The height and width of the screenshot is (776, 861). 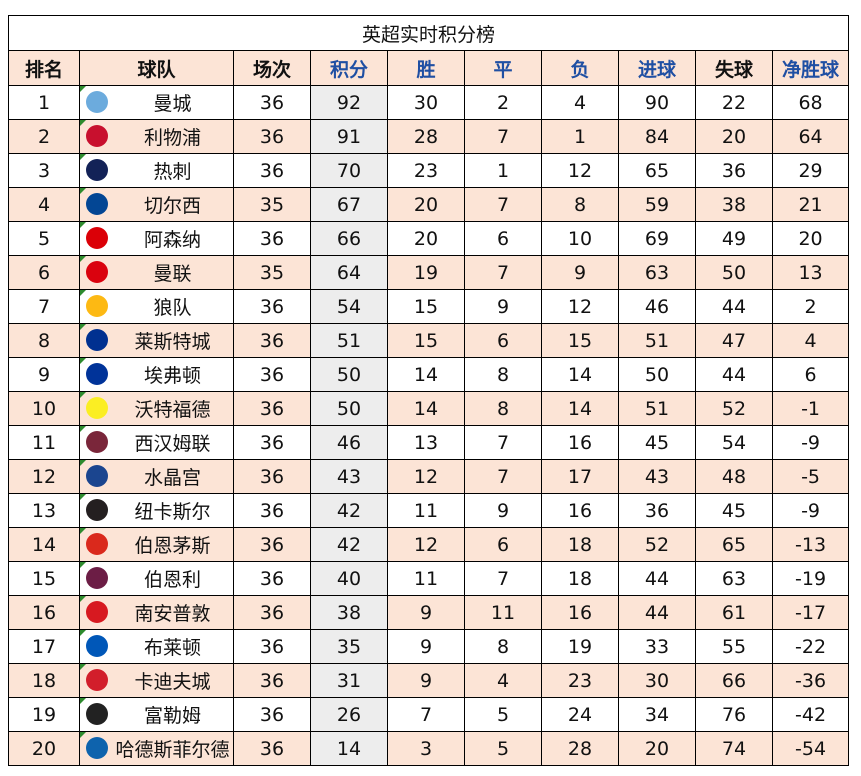 What do you see at coordinates (429, 408) in the screenshot?
I see `table-row: 10 沃特福德 36 50 14 8 14 51 52 -1` at bounding box center [429, 408].